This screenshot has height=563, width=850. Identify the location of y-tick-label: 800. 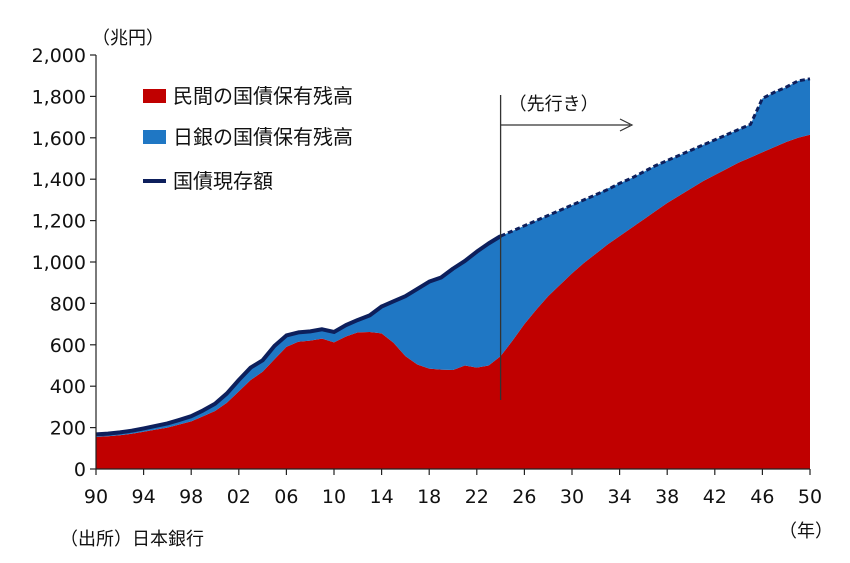
(68, 304).